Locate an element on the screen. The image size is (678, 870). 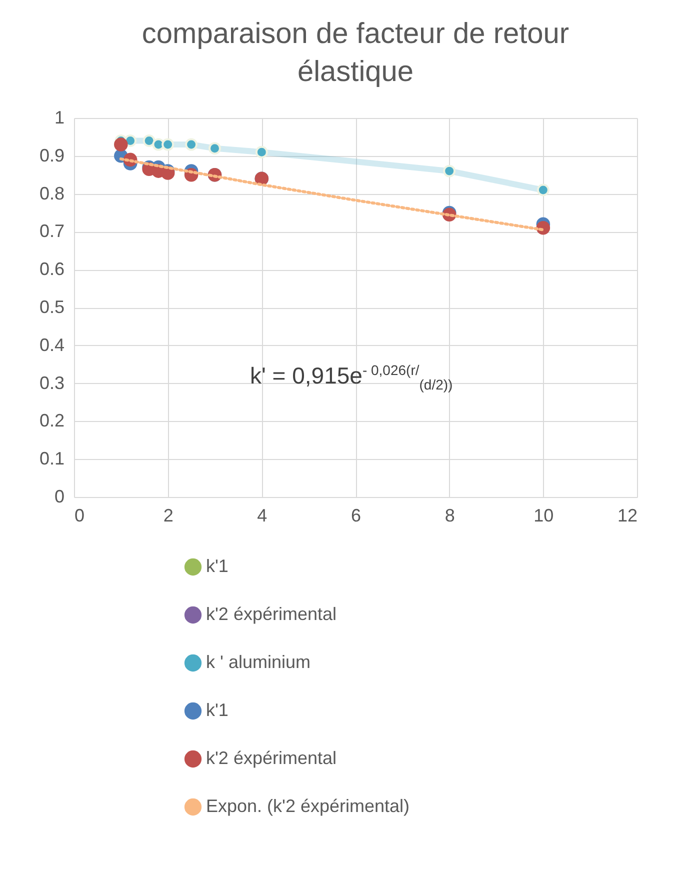
legend-label: Expon. (k'2 éxpérimental) is located at coordinates (308, 806).